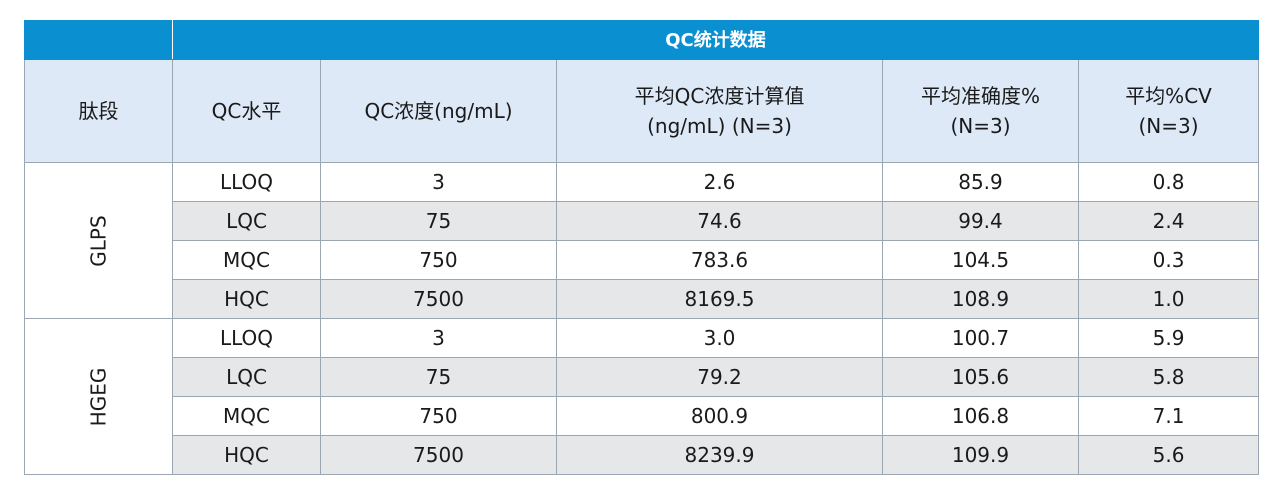  I want to click on table-row: LQC 75 74.6 99.4 2.4, so click(642, 221).